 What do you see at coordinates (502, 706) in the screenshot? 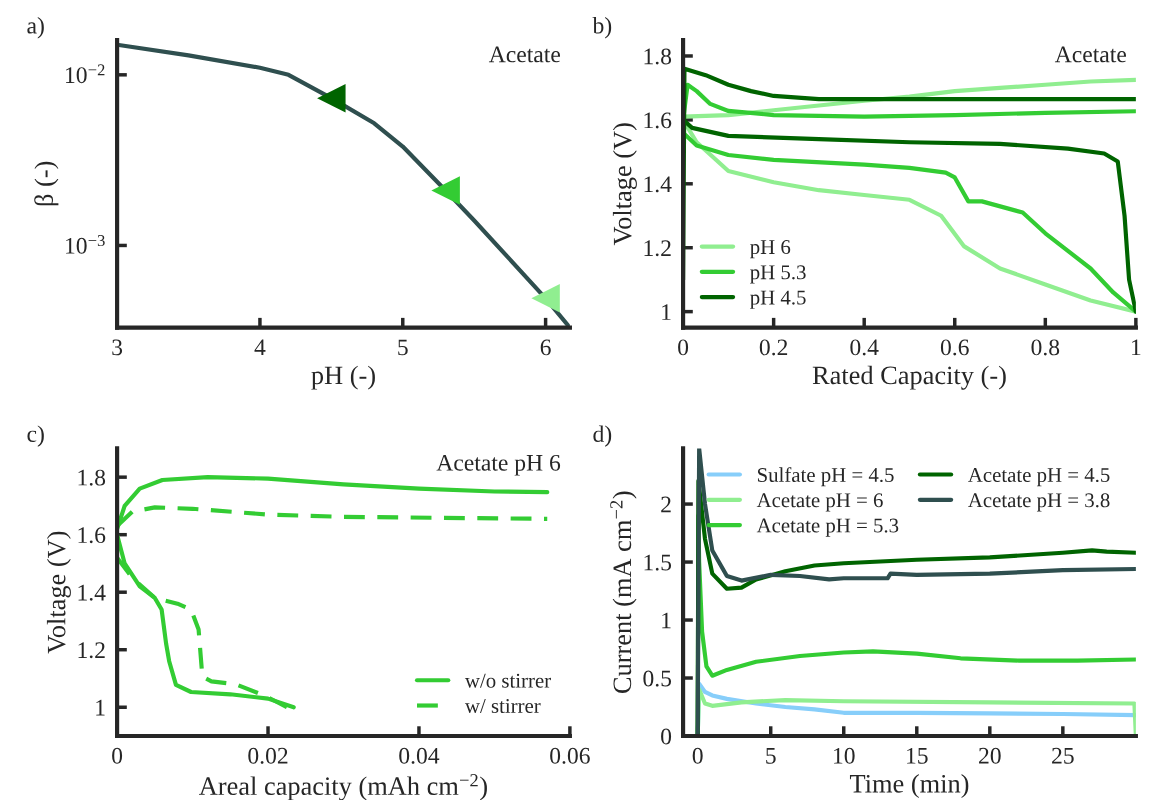
I see `legend-label: w/ stirrer` at bounding box center [502, 706].